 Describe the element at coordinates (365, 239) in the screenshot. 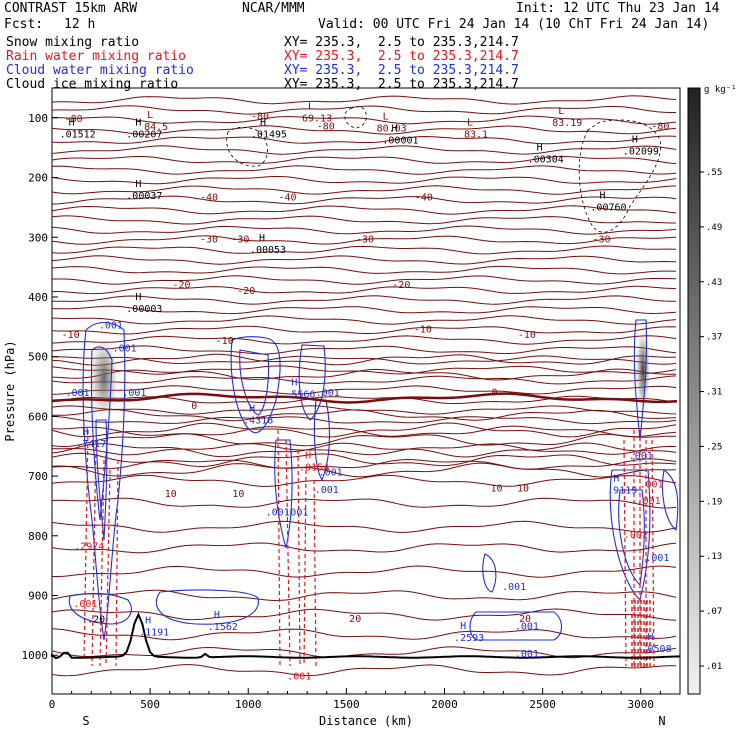

I see `isotherm-label: -30` at that location.